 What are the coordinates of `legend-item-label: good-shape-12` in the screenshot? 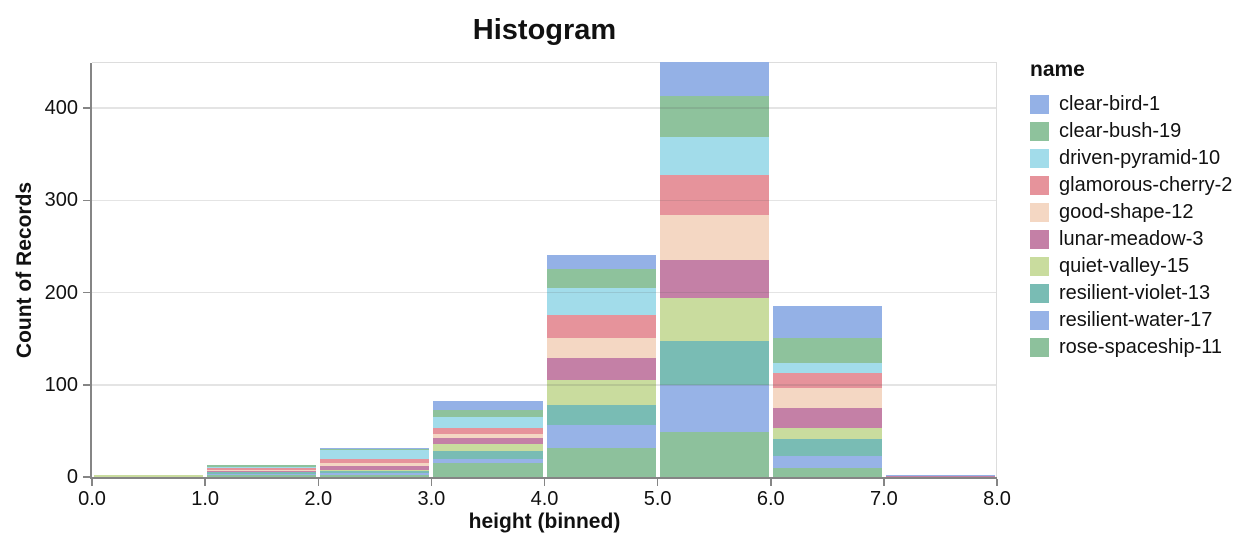 It's located at (1126, 212).